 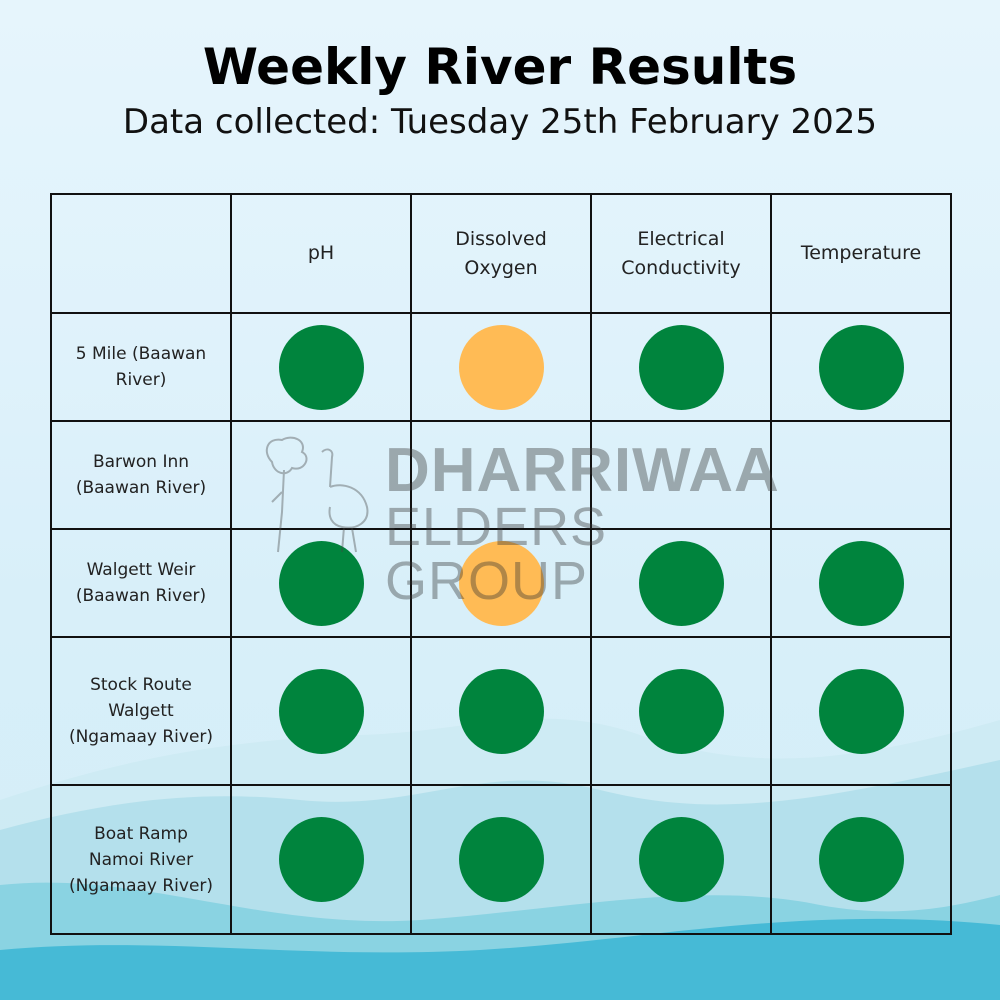 I want to click on column-header-dissolved-oxygen: Dissolved Oxygen, so click(x=501, y=253).